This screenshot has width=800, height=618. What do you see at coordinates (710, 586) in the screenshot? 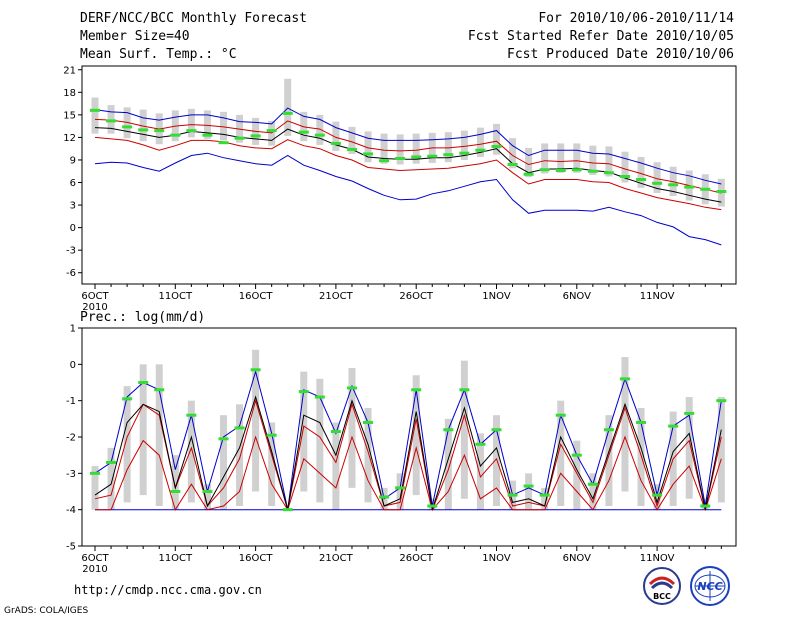
I see `ncc-logo: NCC` at bounding box center [710, 586].